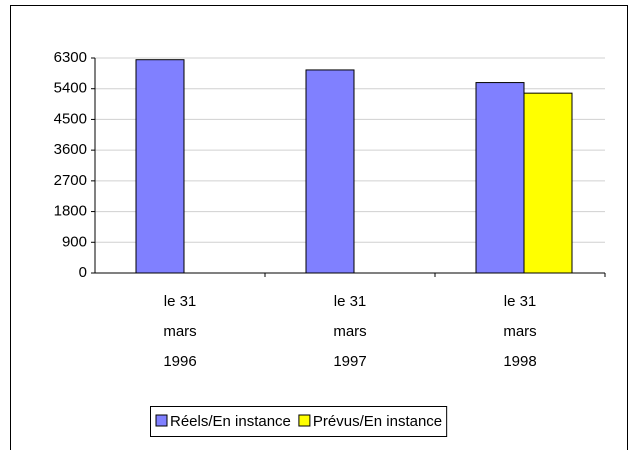  What do you see at coordinates (377, 421) in the screenshot?
I see `legend-label: Prévus/En instance` at bounding box center [377, 421].